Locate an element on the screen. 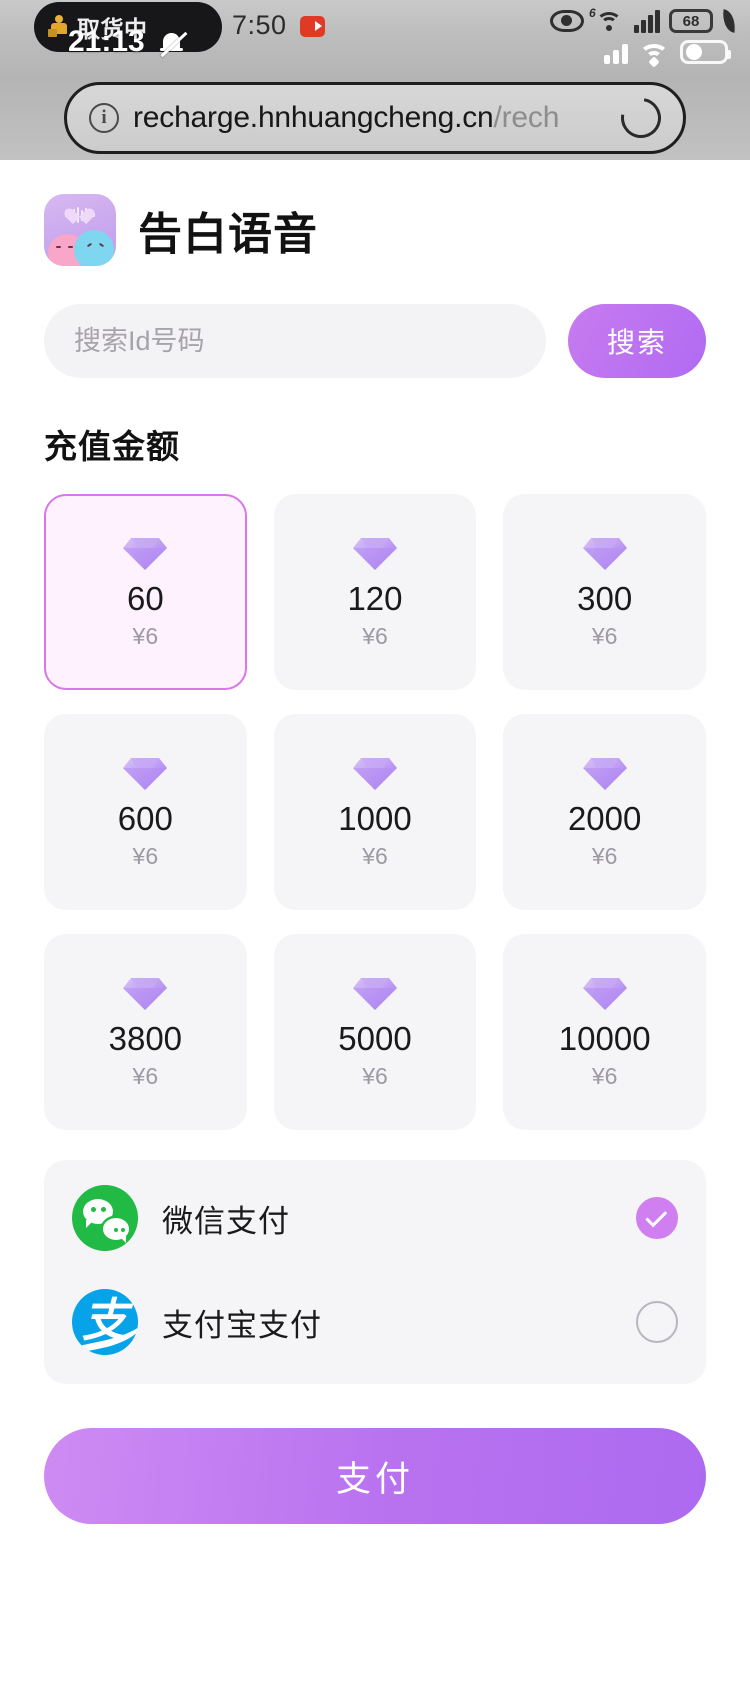 This screenshot has height=1694, width=750. notification-pill-label: 取货中 is located at coordinates (112, 29).